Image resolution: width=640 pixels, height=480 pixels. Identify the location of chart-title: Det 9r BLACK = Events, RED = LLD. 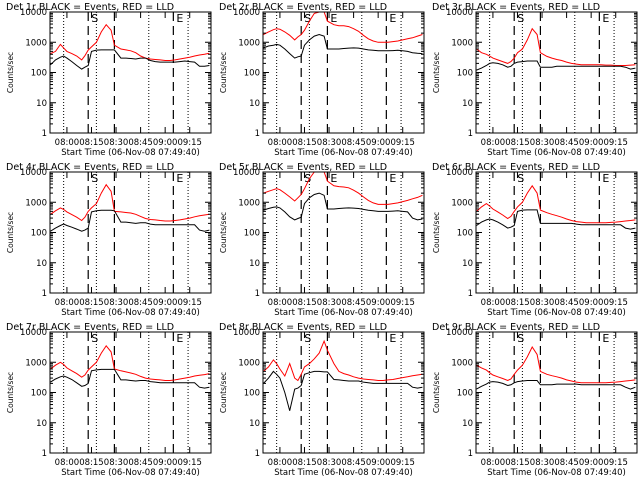
(516, 327).